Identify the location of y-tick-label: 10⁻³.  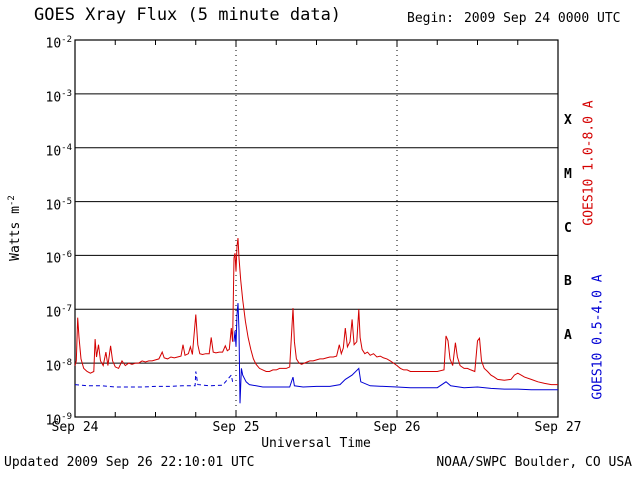
(59, 97).